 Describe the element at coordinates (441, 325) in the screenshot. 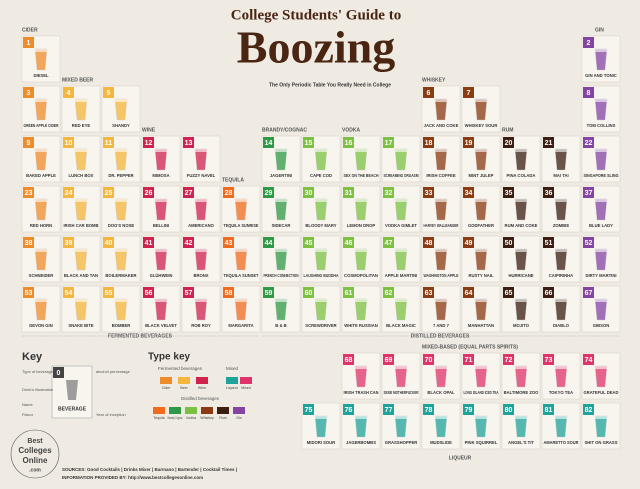

I see `element-name: 7 AND 7` at that location.